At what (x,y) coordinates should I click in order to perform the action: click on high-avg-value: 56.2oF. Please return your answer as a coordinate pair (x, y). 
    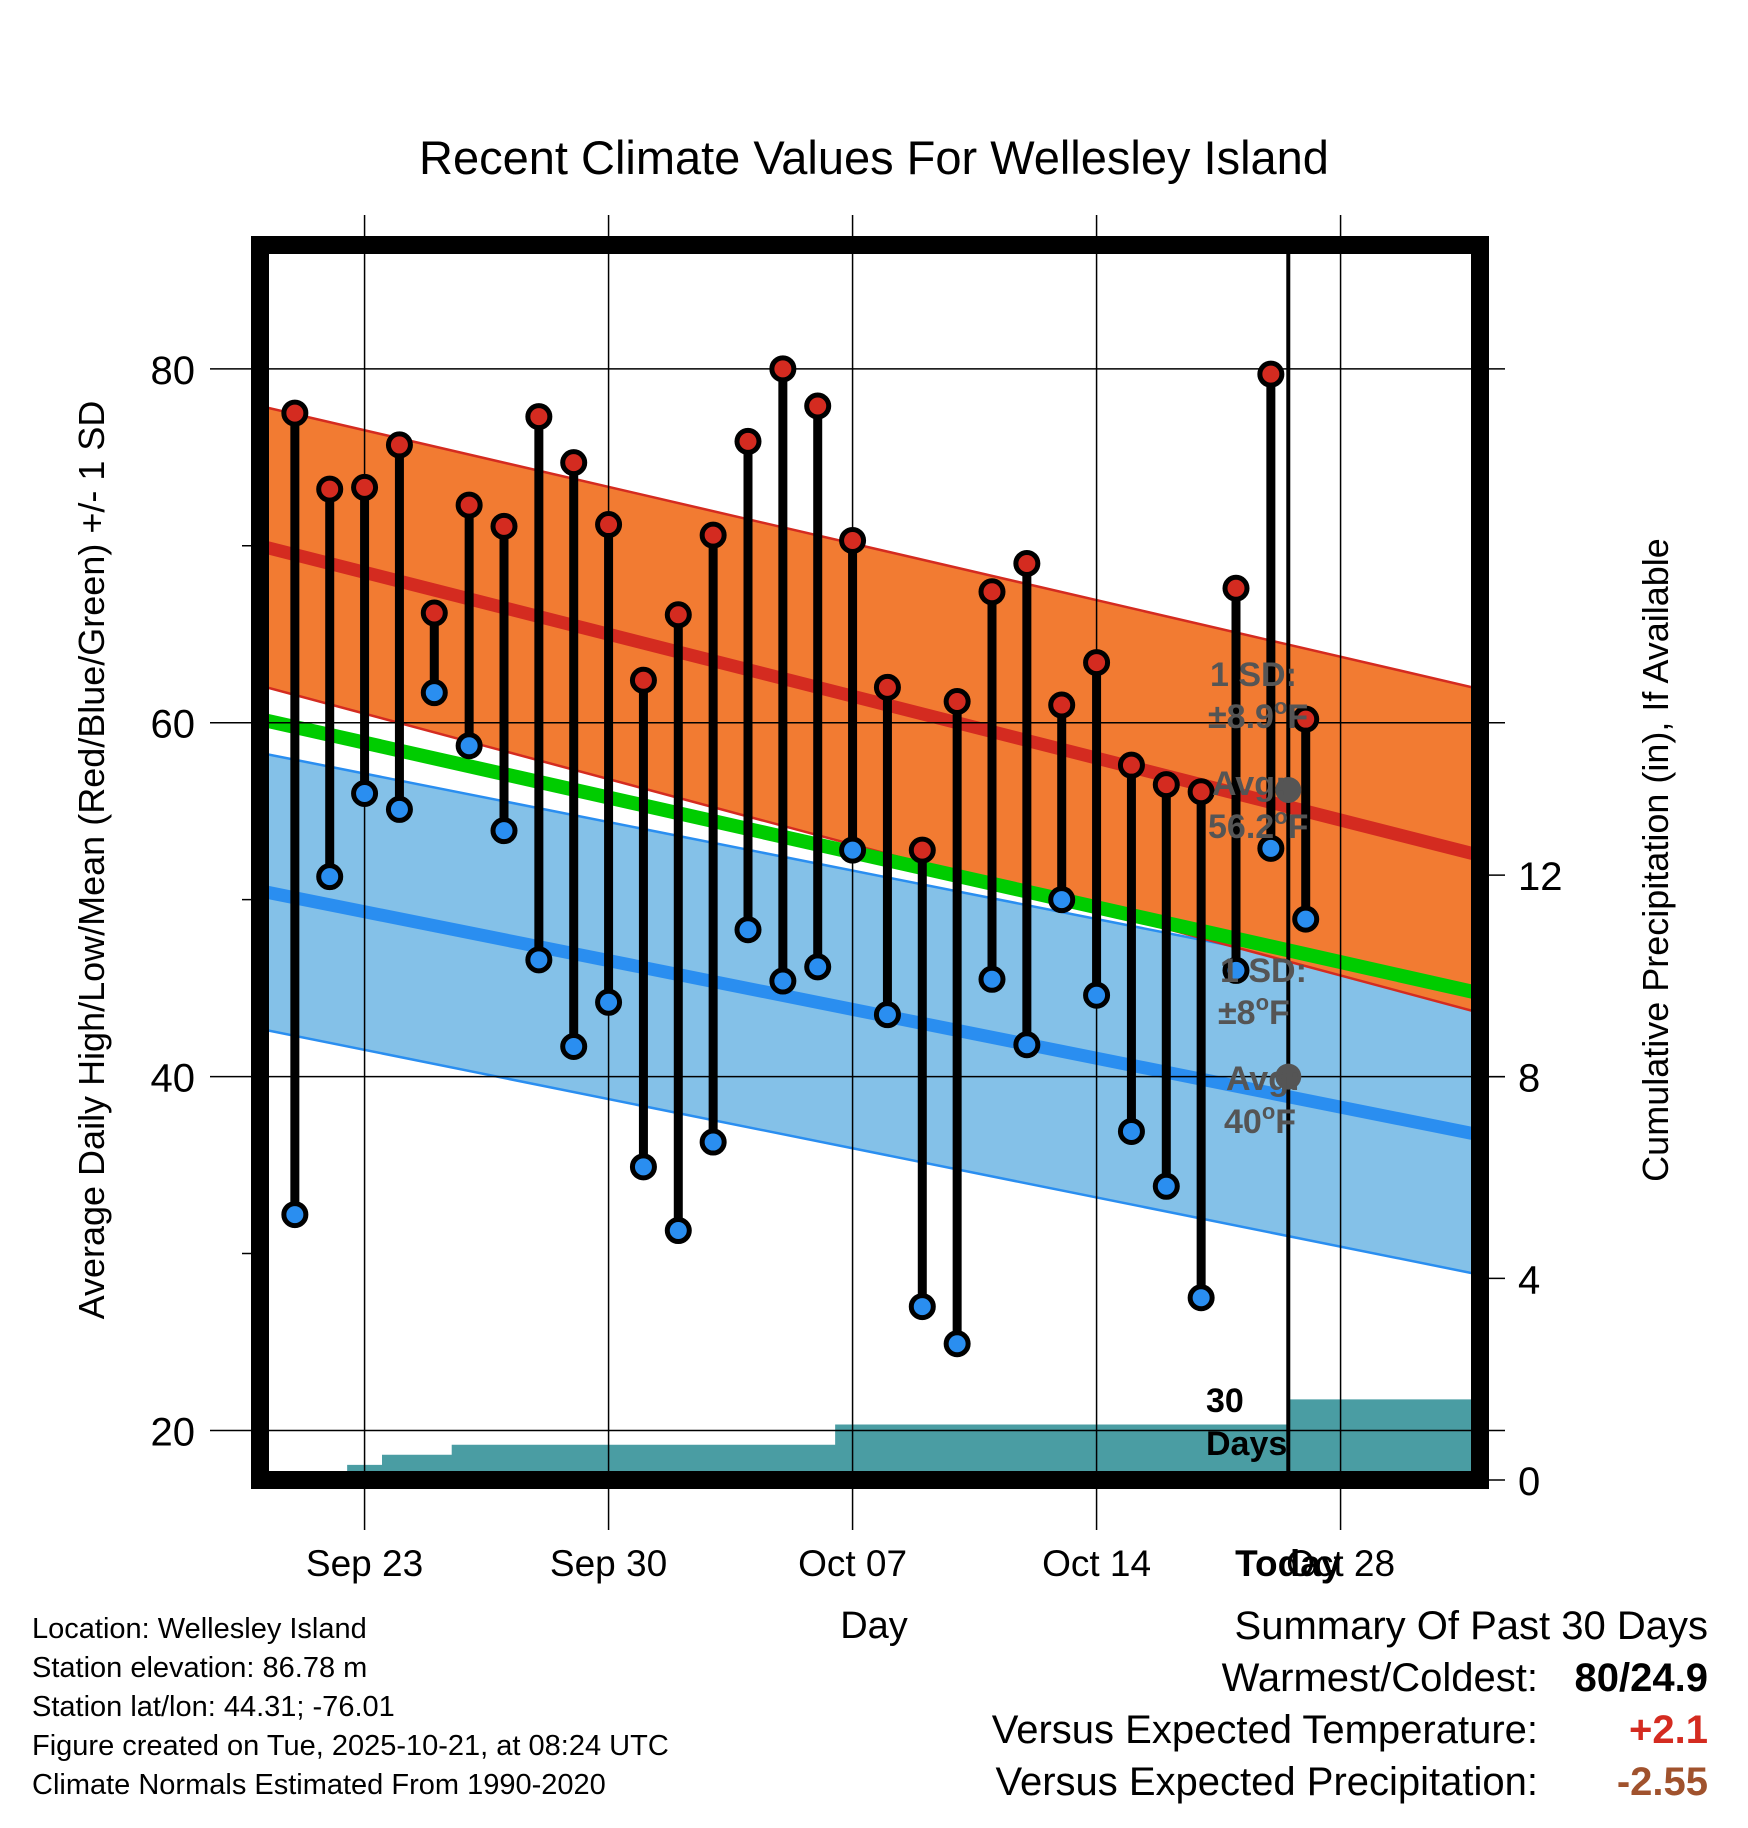
    Looking at the image, I should click on (1258, 825).